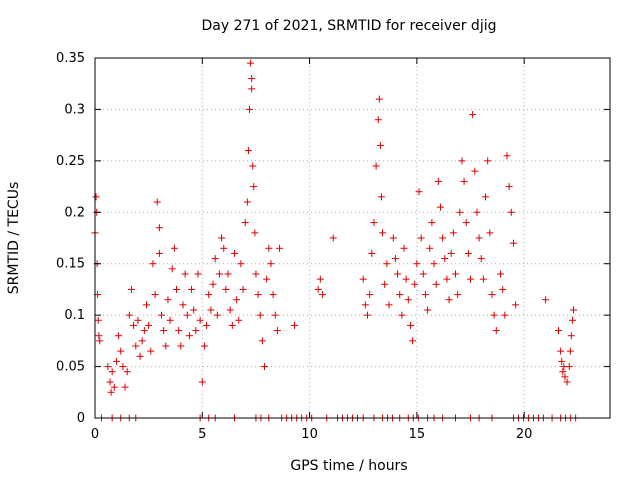  What do you see at coordinates (417, 434) in the screenshot?
I see `x-tick-label: 15` at bounding box center [417, 434].